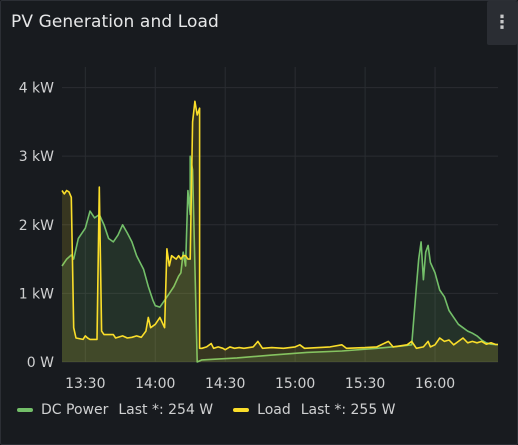 This screenshot has width=518, height=445. What do you see at coordinates (115, 410) in the screenshot?
I see `legend-item-dc-power: DC Power Last *: 254 W` at bounding box center [115, 410].